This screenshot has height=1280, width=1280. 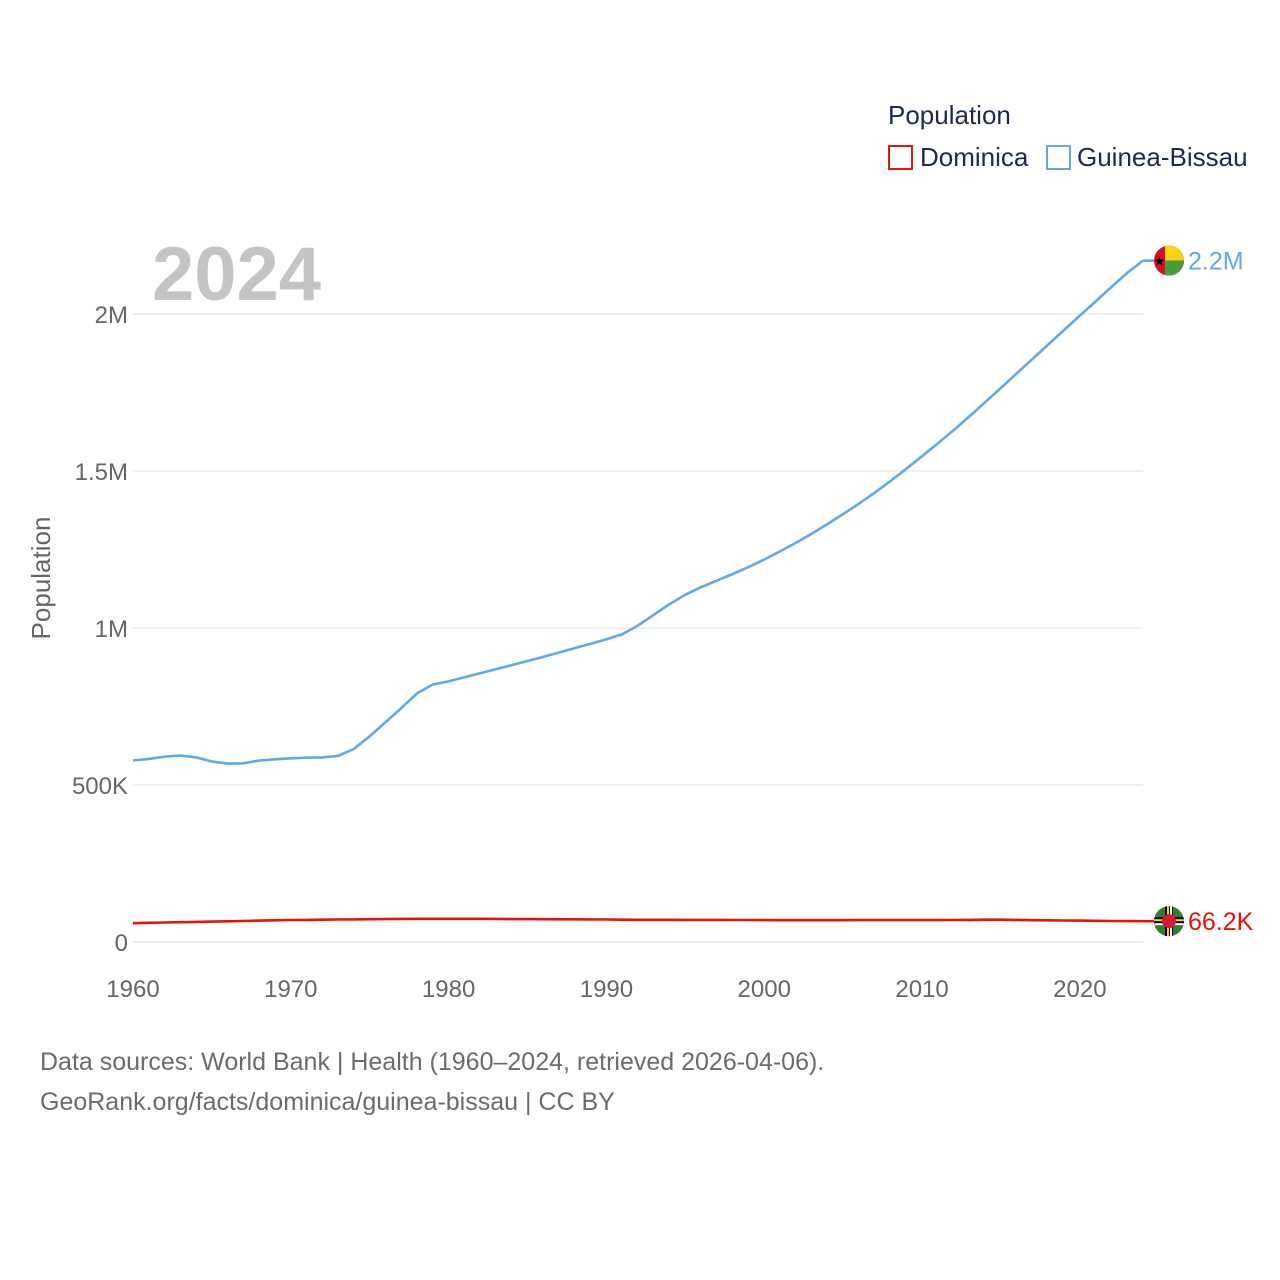 What do you see at coordinates (132, 989) in the screenshot?
I see `x-tick-1960: 1960` at bounding box center [132, 989].